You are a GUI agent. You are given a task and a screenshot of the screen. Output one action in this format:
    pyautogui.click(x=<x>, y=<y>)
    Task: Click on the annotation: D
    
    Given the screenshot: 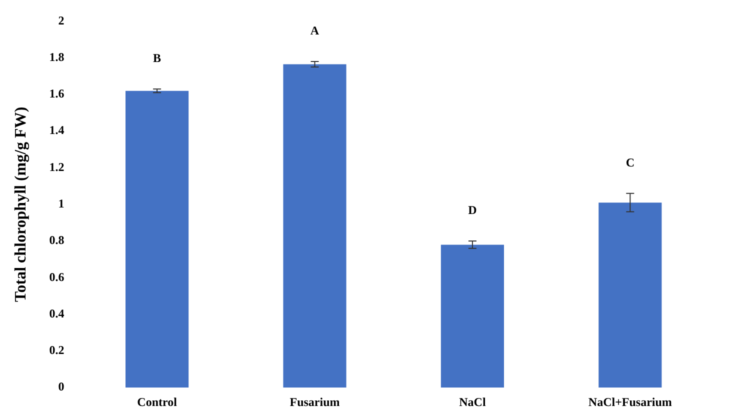 What is the action you would take?
    pyautogui.click(x=473, y=210)
    